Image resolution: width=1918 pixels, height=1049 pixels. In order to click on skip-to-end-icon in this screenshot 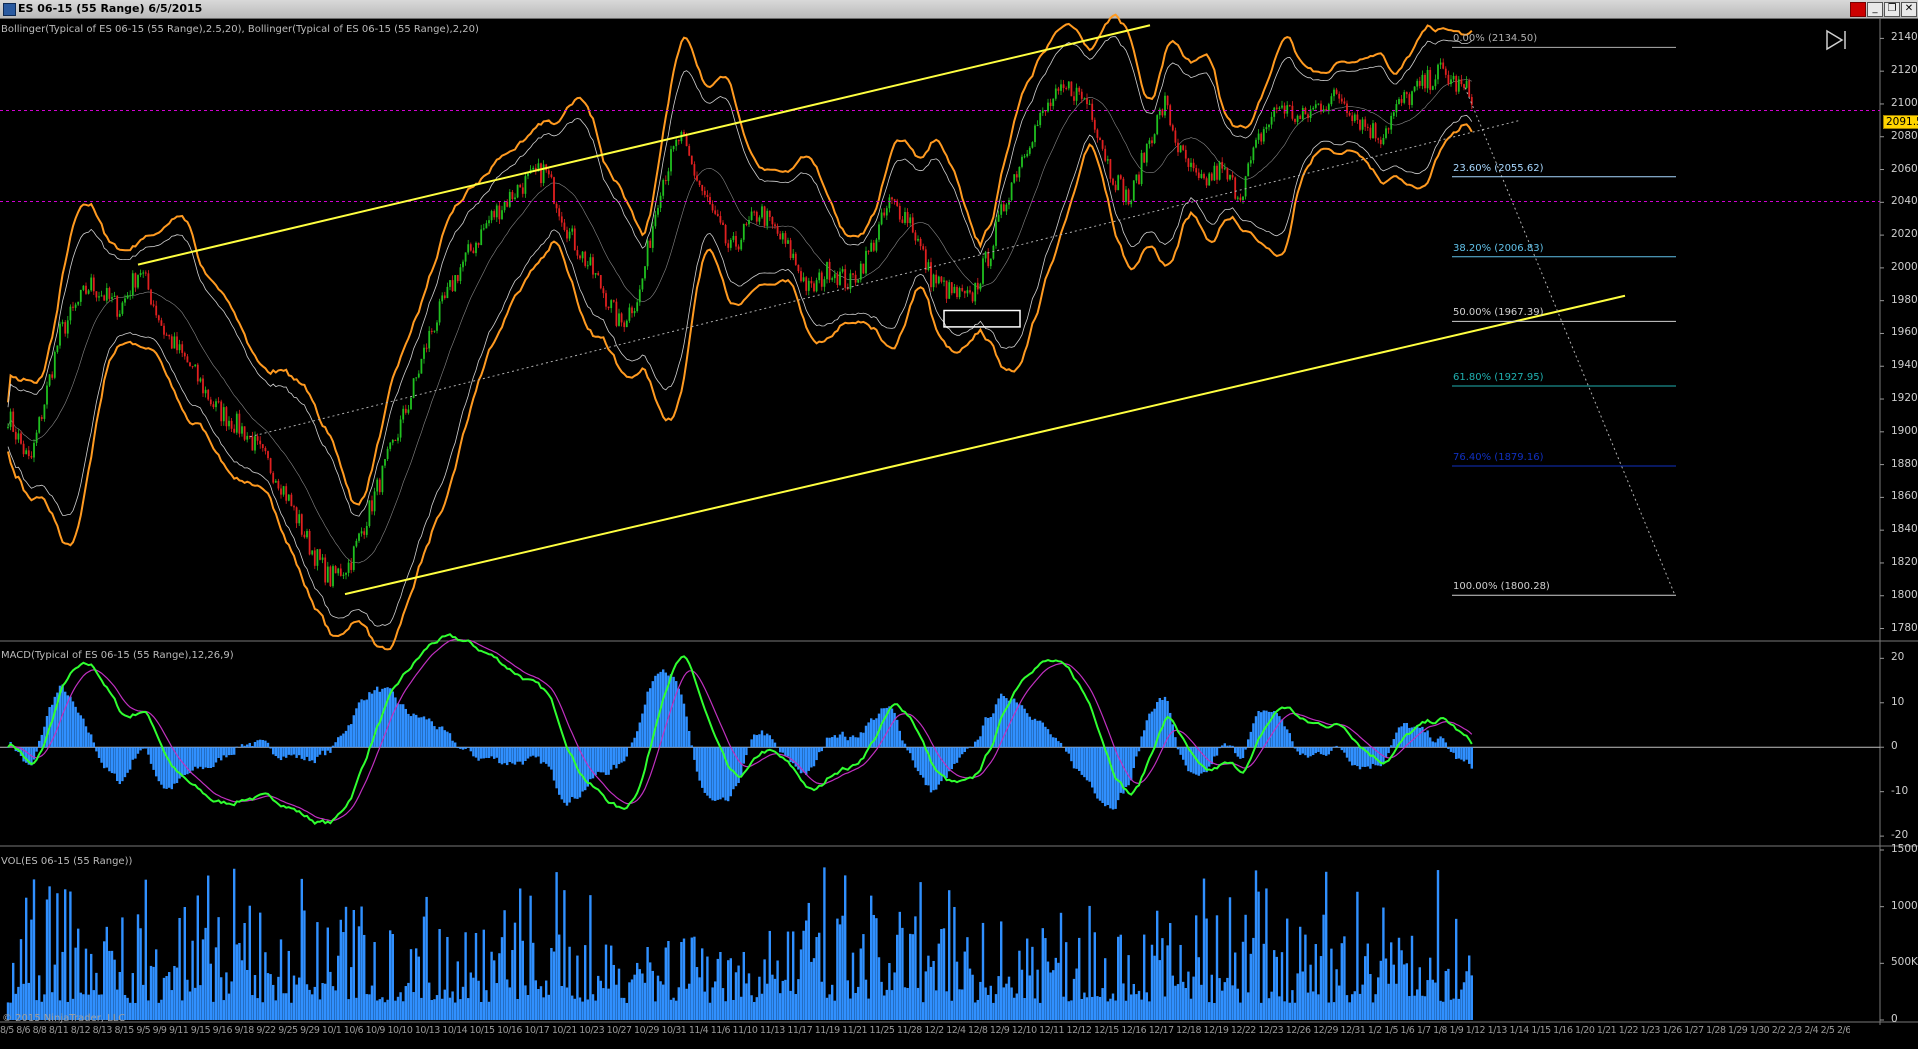, I will do `click(1837, 40)`.